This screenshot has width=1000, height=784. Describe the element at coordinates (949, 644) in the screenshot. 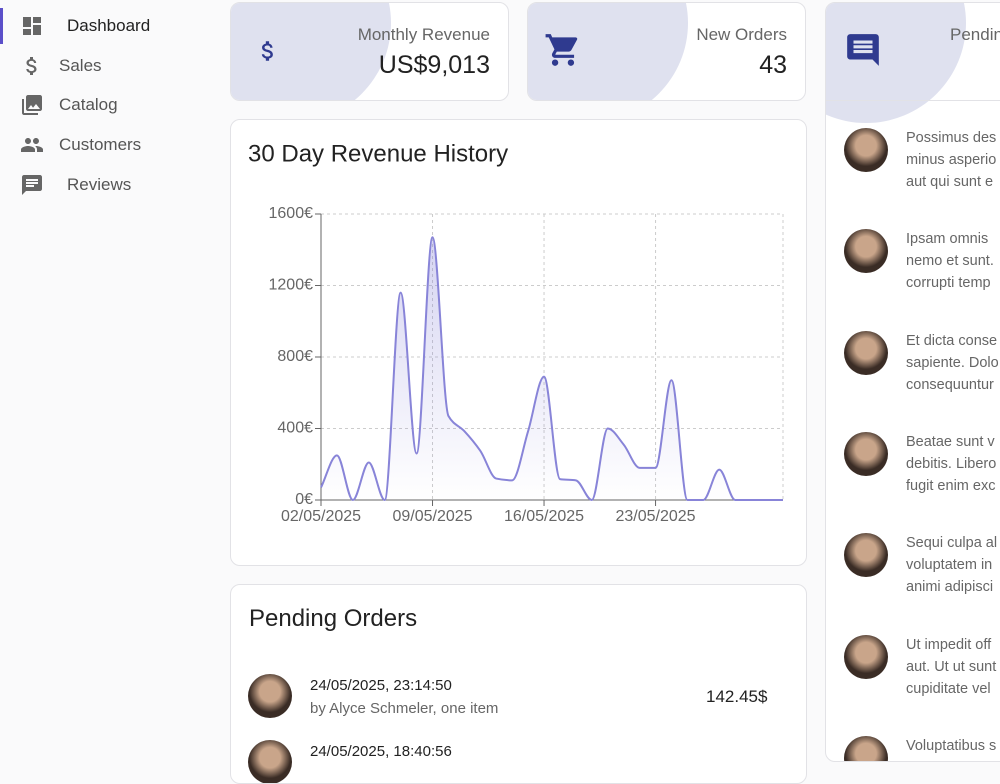

I see `review-line: Ut impedit off` at that location.